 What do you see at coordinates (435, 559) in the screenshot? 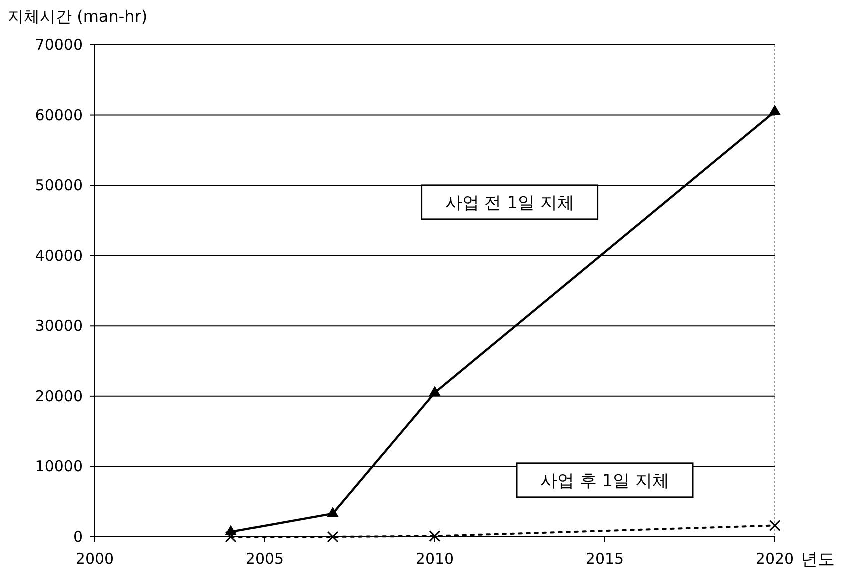
I see `x-tick-label: 2010` at bounding box center [435, 559].